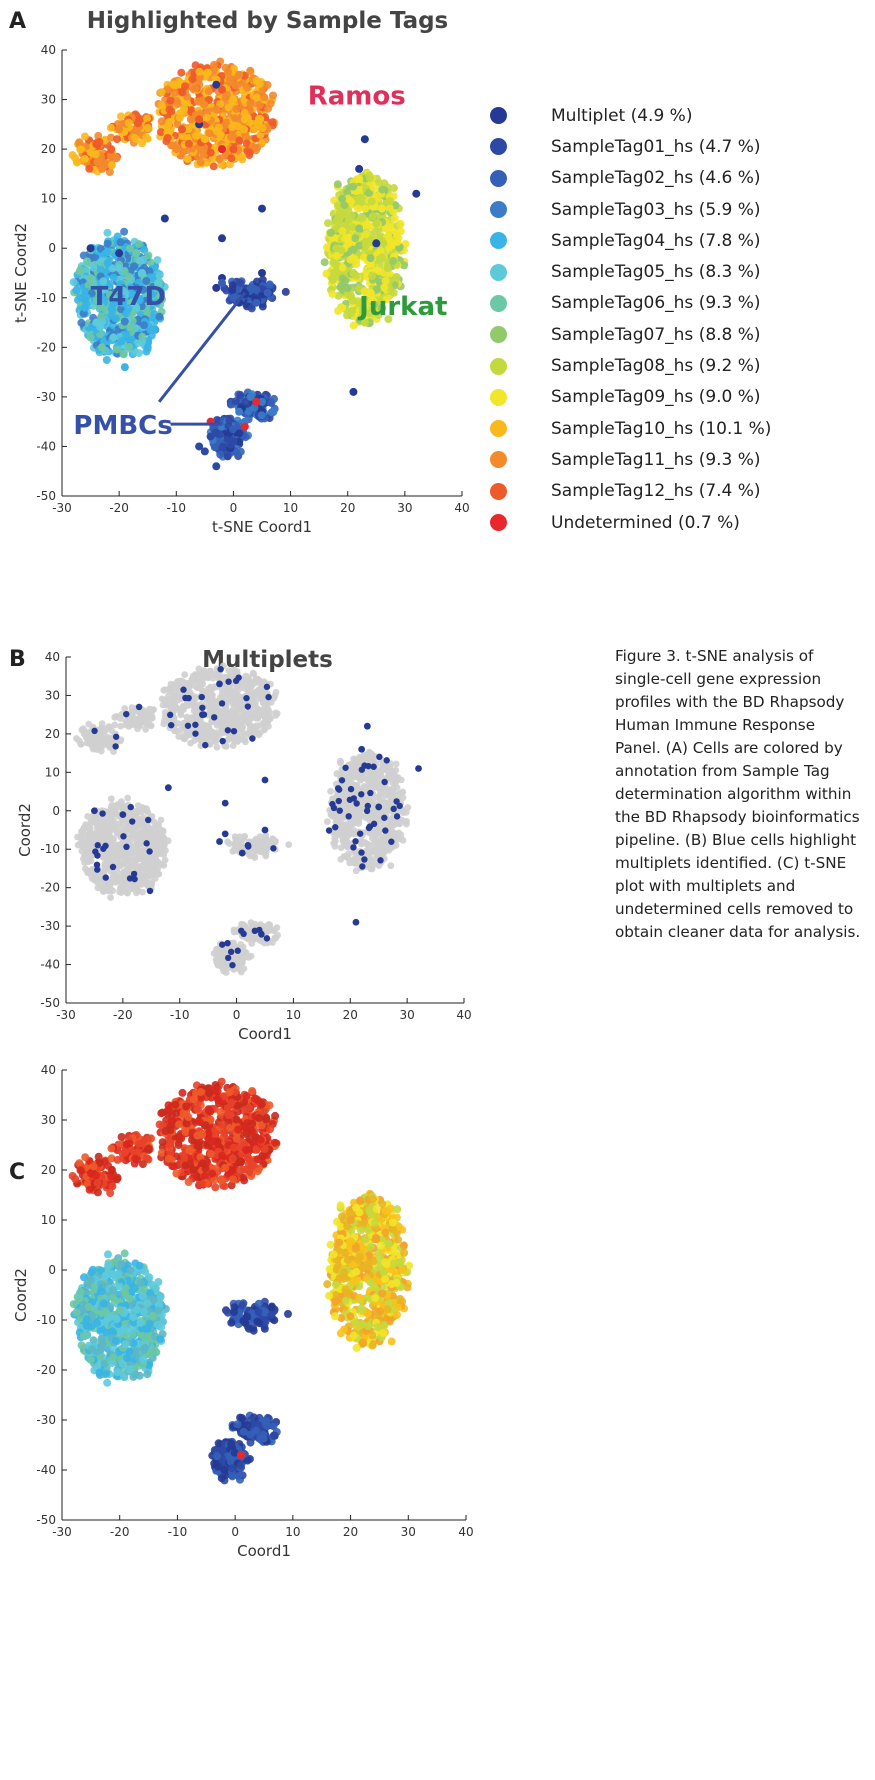 This screenshot has width=875, height=1780. Describe the element at coordinates (234, 508) in the screenshot. I see `x-tick-label: 0` at that location.